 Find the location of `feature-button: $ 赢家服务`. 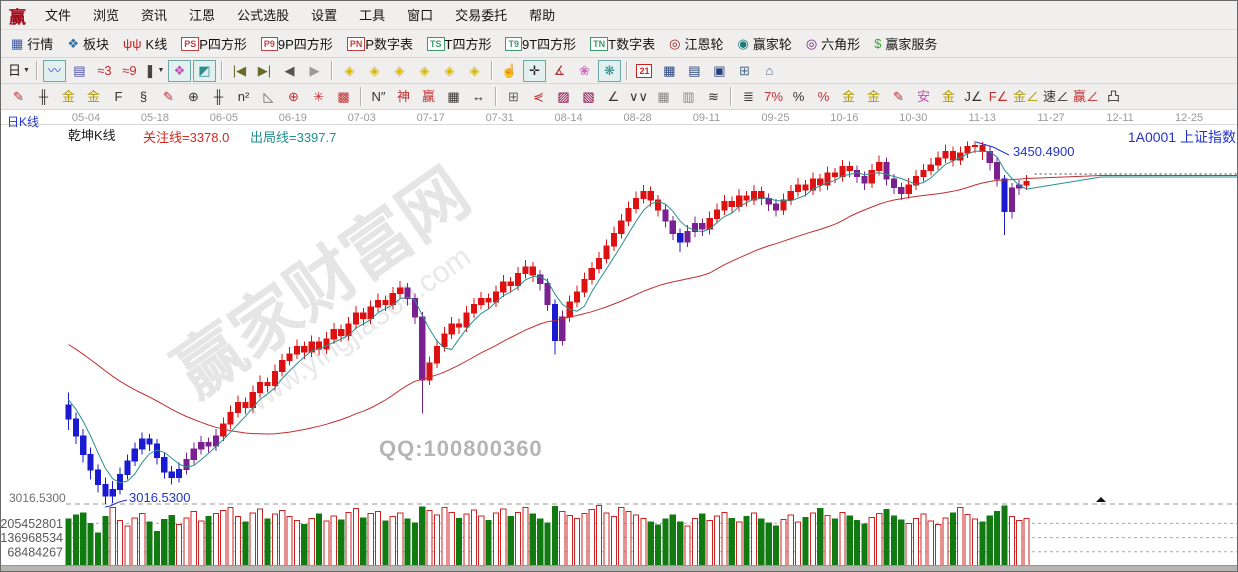

feature-button: $ 赢家服务 is located at coordinates (905, 43).